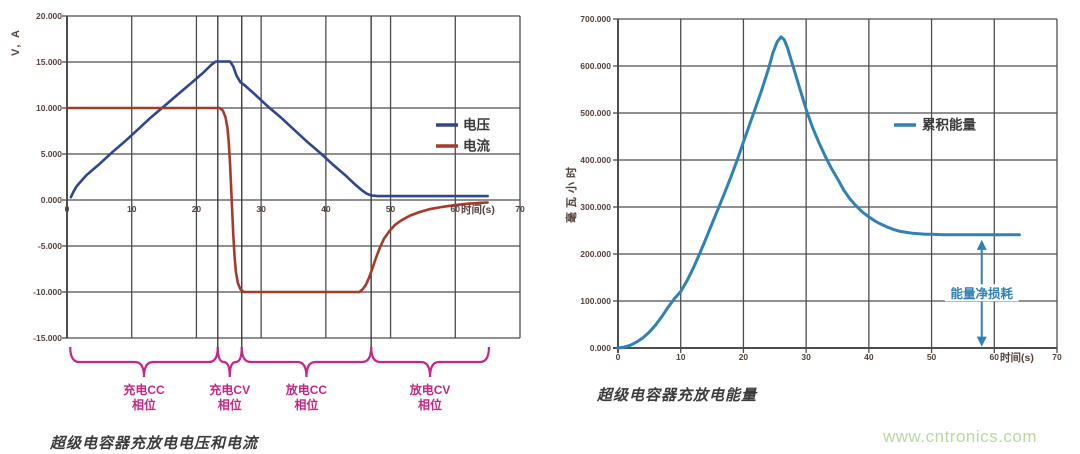  What do you see at coordinates (476, 125) in the screenshot?
I see `legend-label-voltage: 电压` at bounding box center [476, 125].